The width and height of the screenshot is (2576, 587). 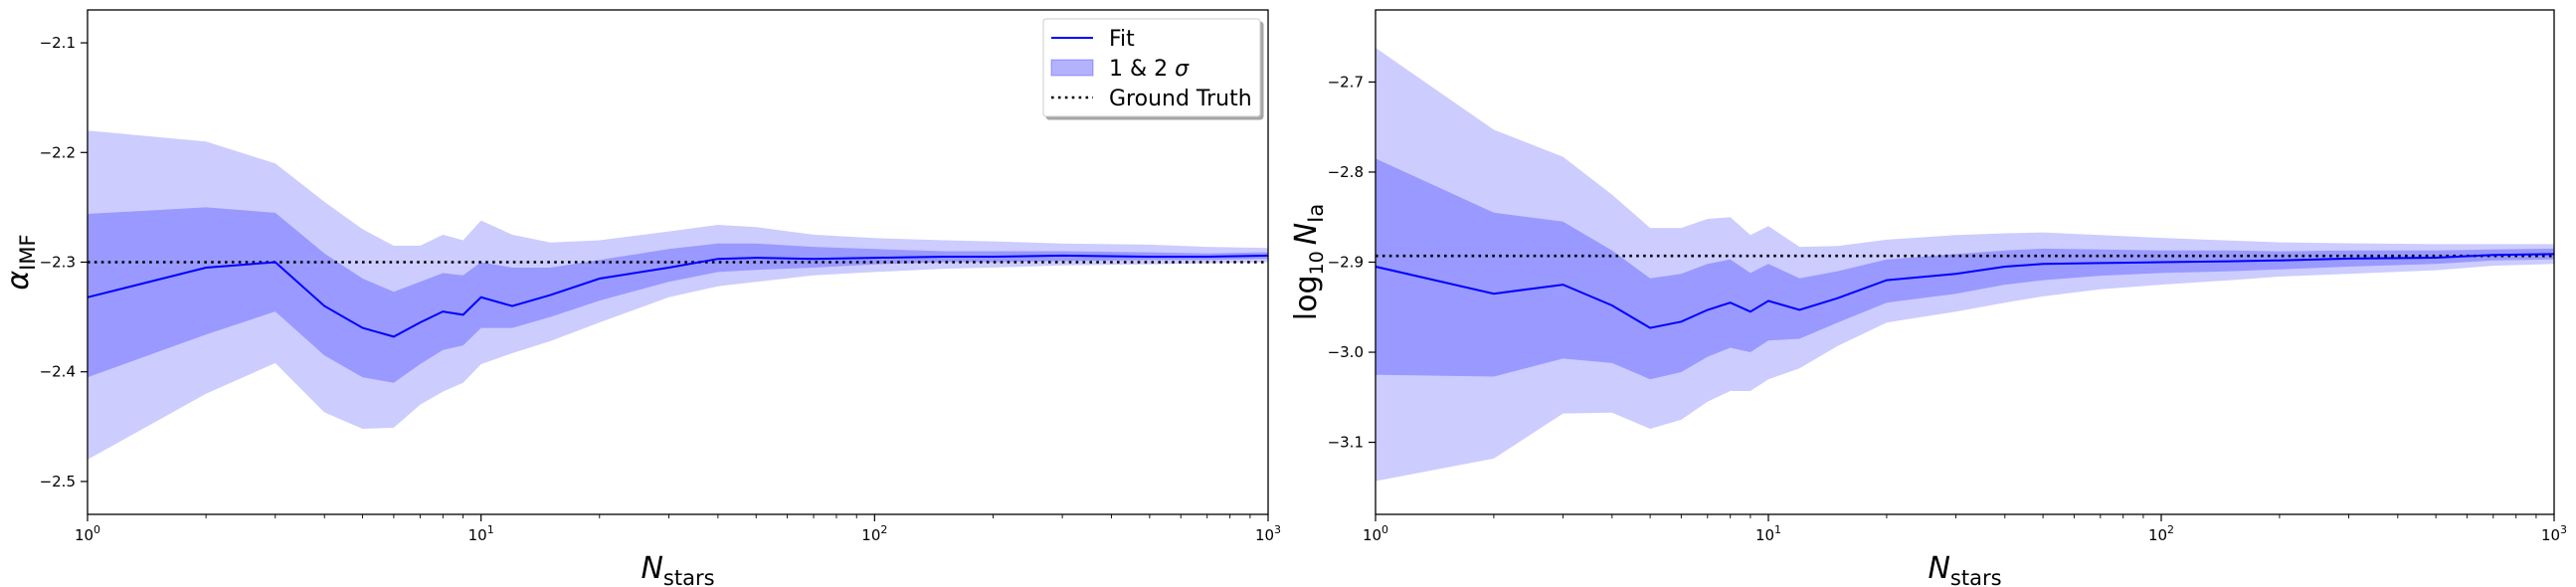 I want to click on y-tick-label: −2.4, so click(x=58, y=372).